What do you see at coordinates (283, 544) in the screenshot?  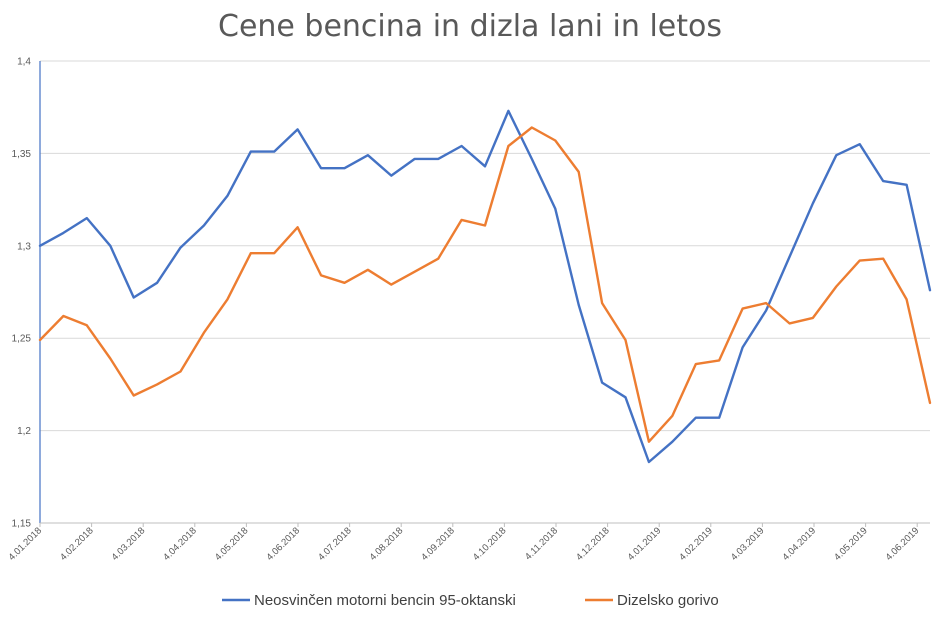 I see `x-tick-label: 4.06.2018` at bounding box center [283, 544].